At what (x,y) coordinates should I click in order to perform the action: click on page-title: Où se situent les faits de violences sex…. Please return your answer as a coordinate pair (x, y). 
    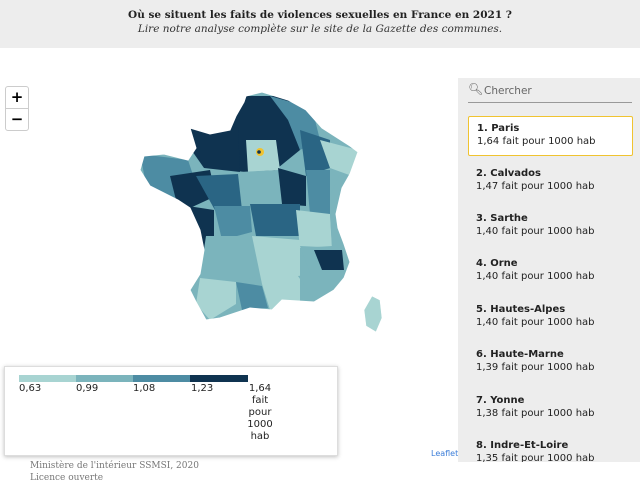
    Looking at the image, I should click on (320, 15).